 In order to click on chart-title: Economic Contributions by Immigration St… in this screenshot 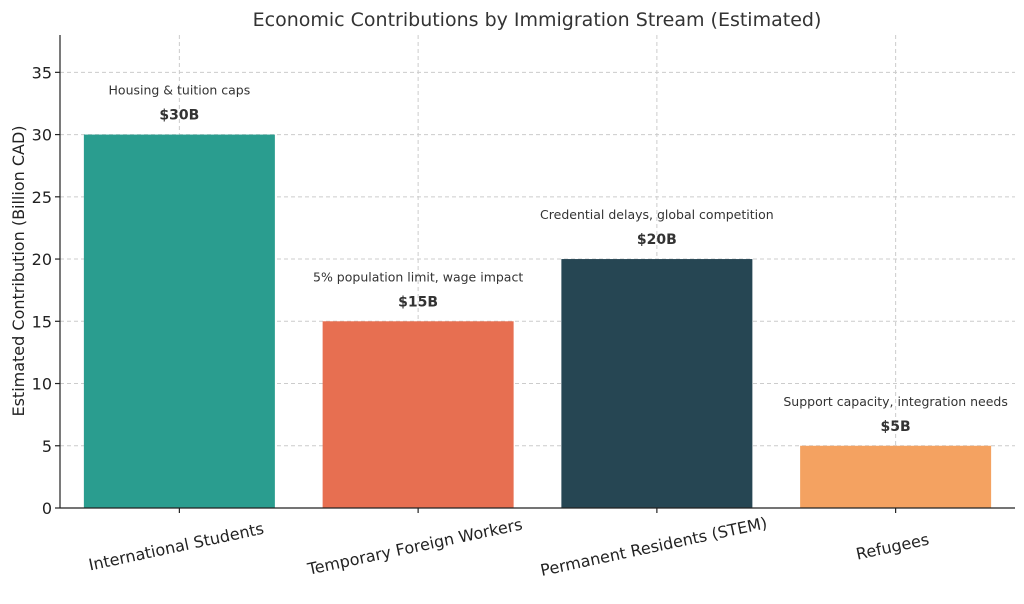, I will do `click(537, 20)`.